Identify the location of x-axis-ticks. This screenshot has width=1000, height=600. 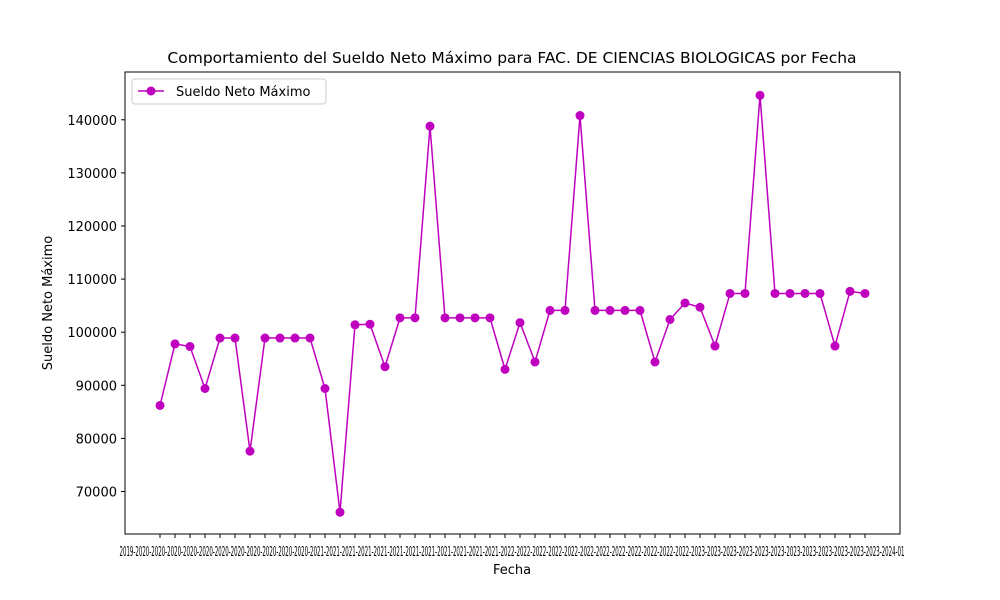
(512, 536).